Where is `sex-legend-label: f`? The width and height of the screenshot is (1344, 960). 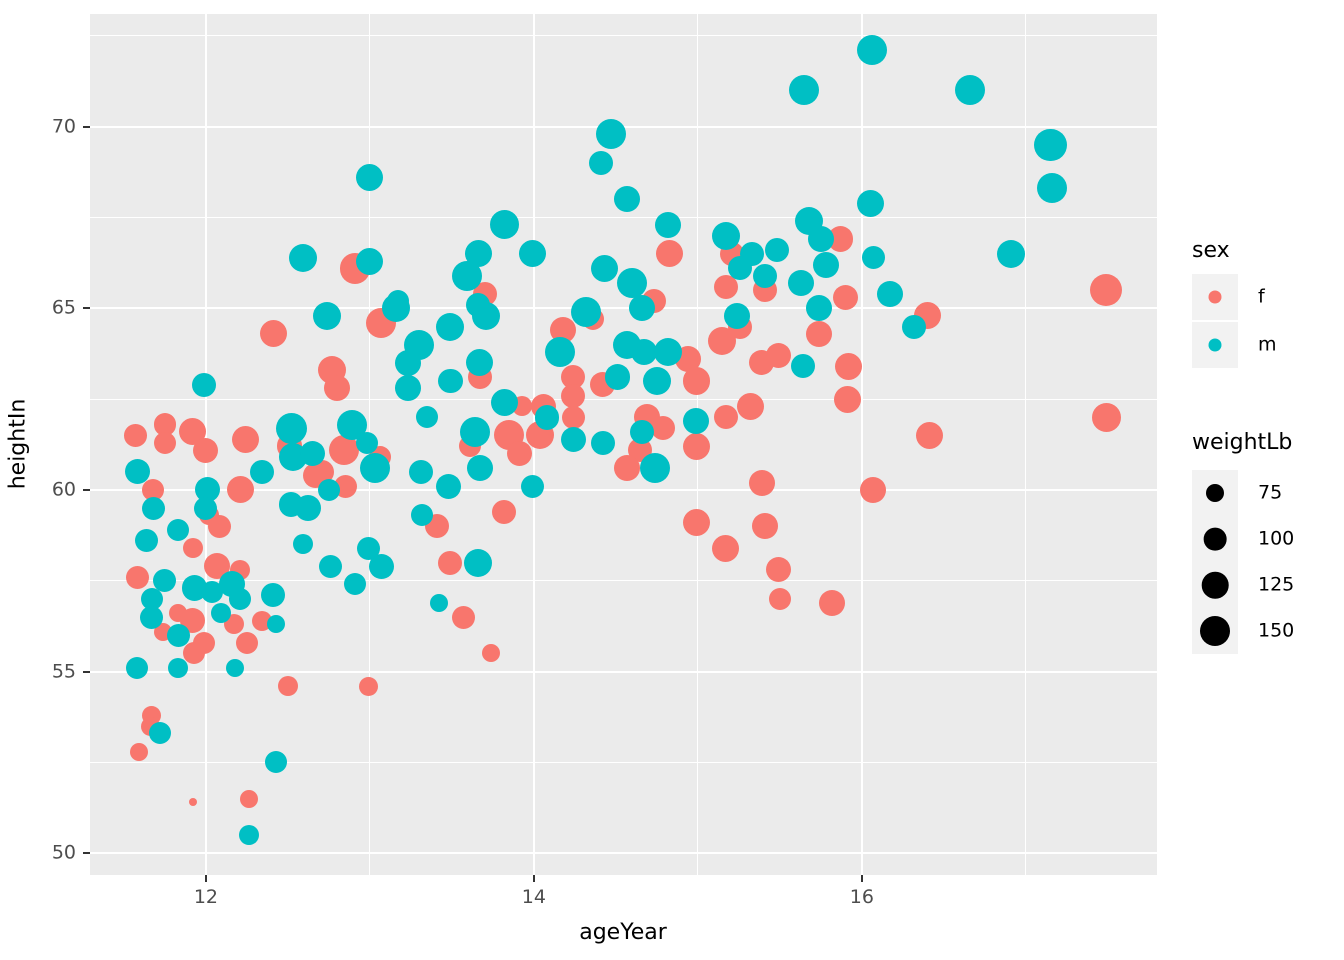
sex-legend-label: f is located at coordinates (1261, 296).